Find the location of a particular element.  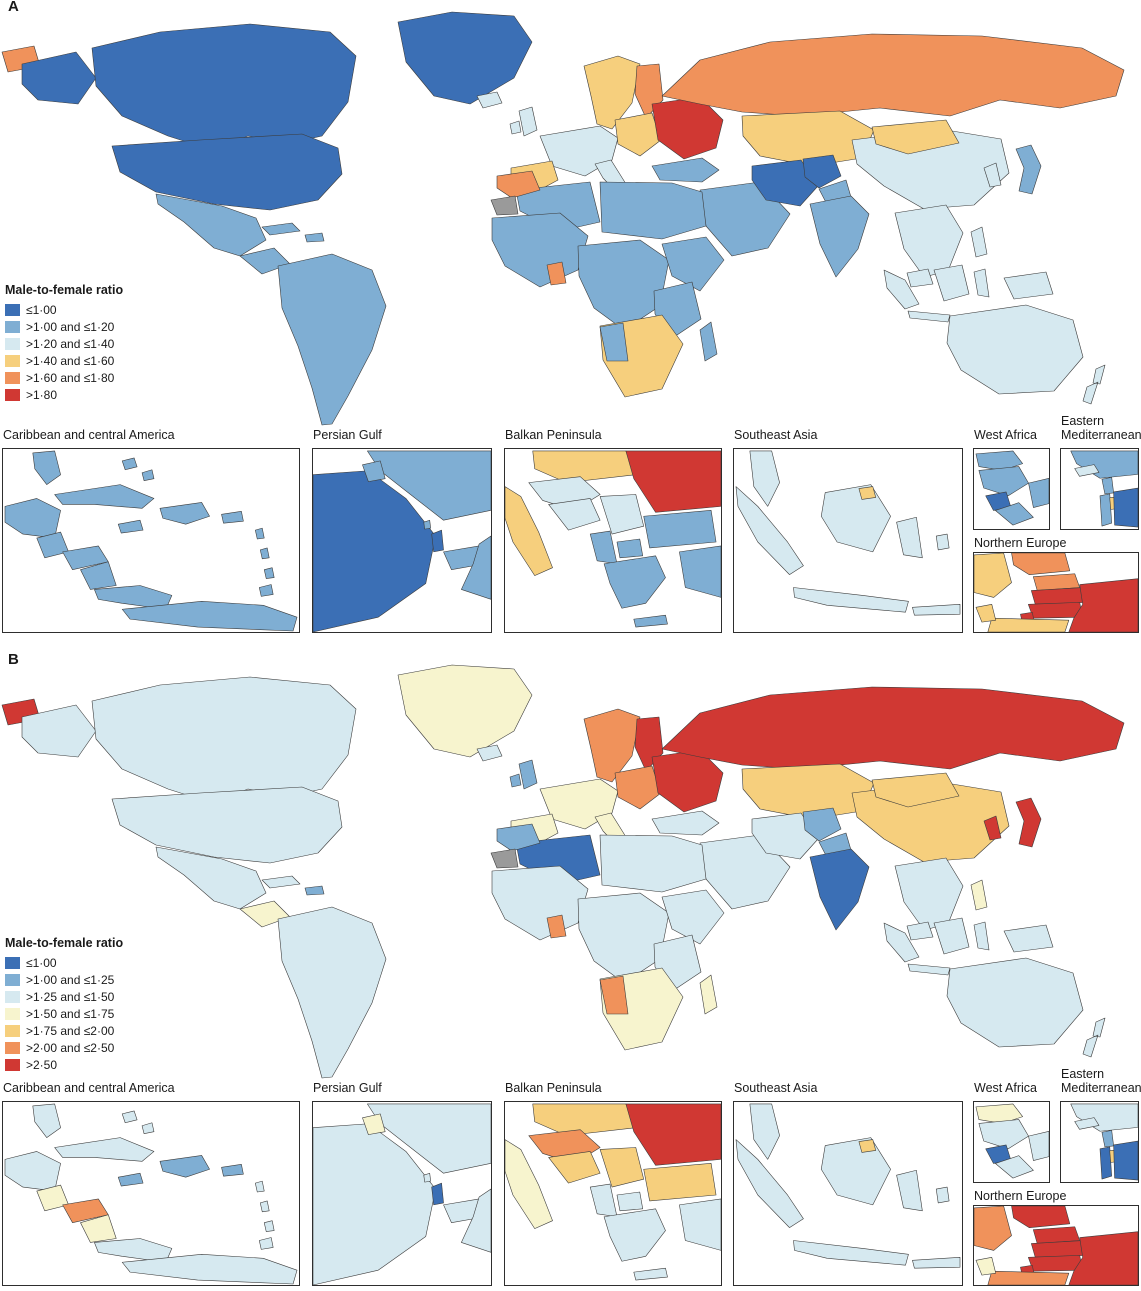

region-russia is located at coordinates (893, 75).